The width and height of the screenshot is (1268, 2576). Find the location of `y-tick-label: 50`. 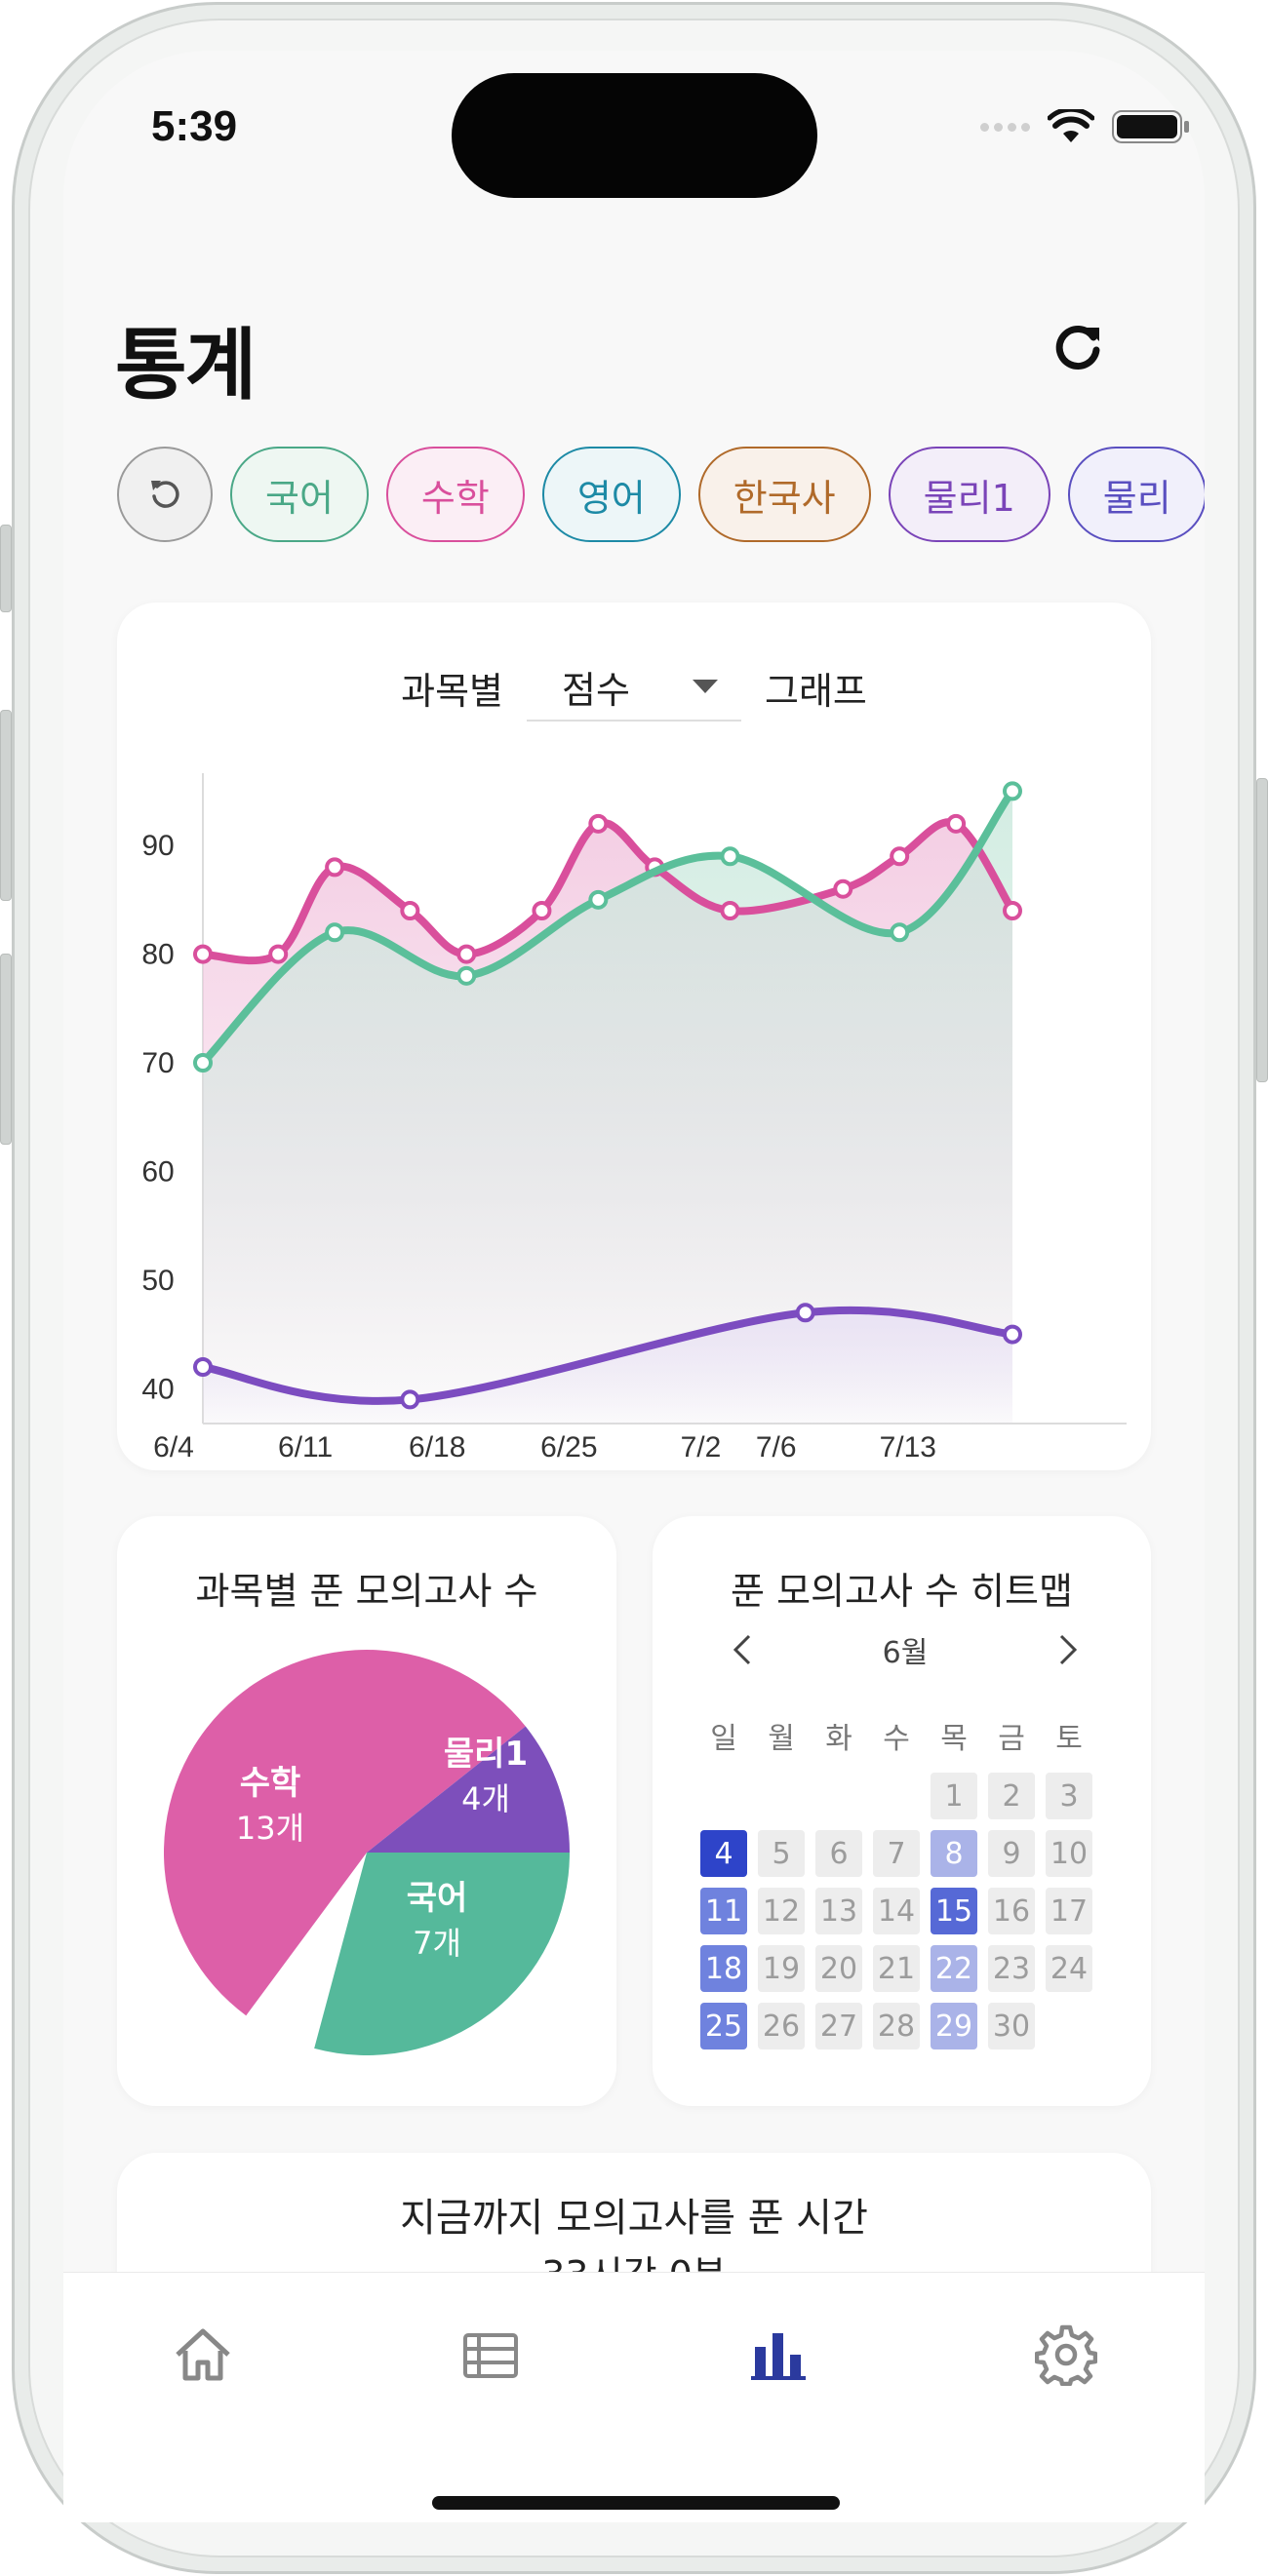

y-tick-label: 50 is located at coordinates (157, 1281).